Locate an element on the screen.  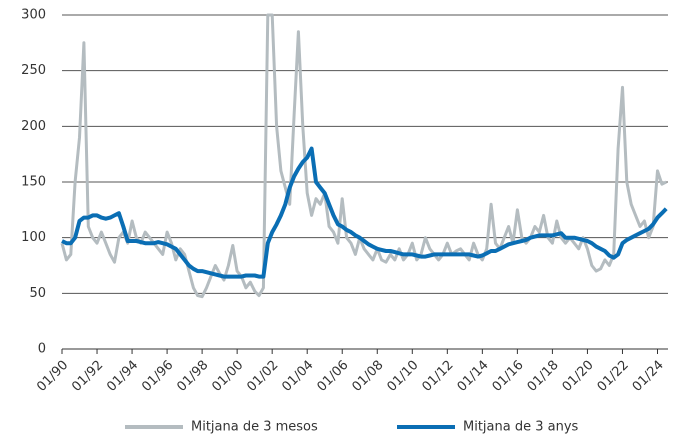
x-tick-label: 01/04 is located at coordinates (297, 376).